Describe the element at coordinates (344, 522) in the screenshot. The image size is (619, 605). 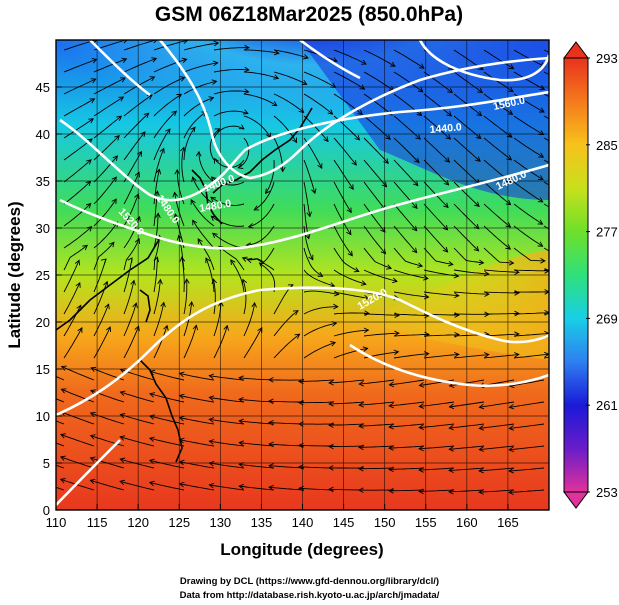
I see `x-tick-label: 145` at that location.